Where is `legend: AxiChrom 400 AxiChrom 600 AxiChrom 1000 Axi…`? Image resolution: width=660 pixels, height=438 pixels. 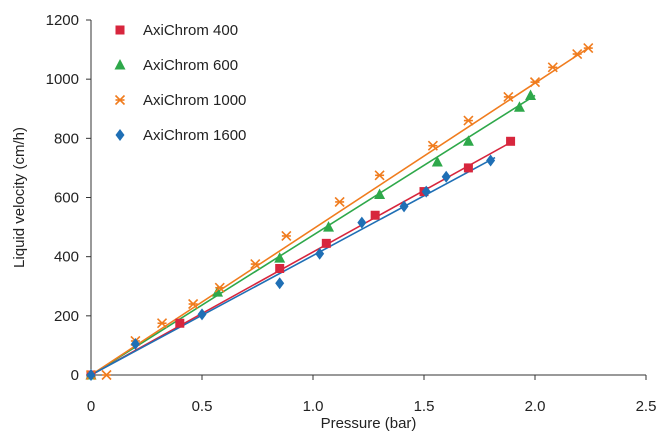 legend: AxiChrom 400 AxiChrom 600 AxiChrom 1000 Axi… is located at coordinates (180, 83).